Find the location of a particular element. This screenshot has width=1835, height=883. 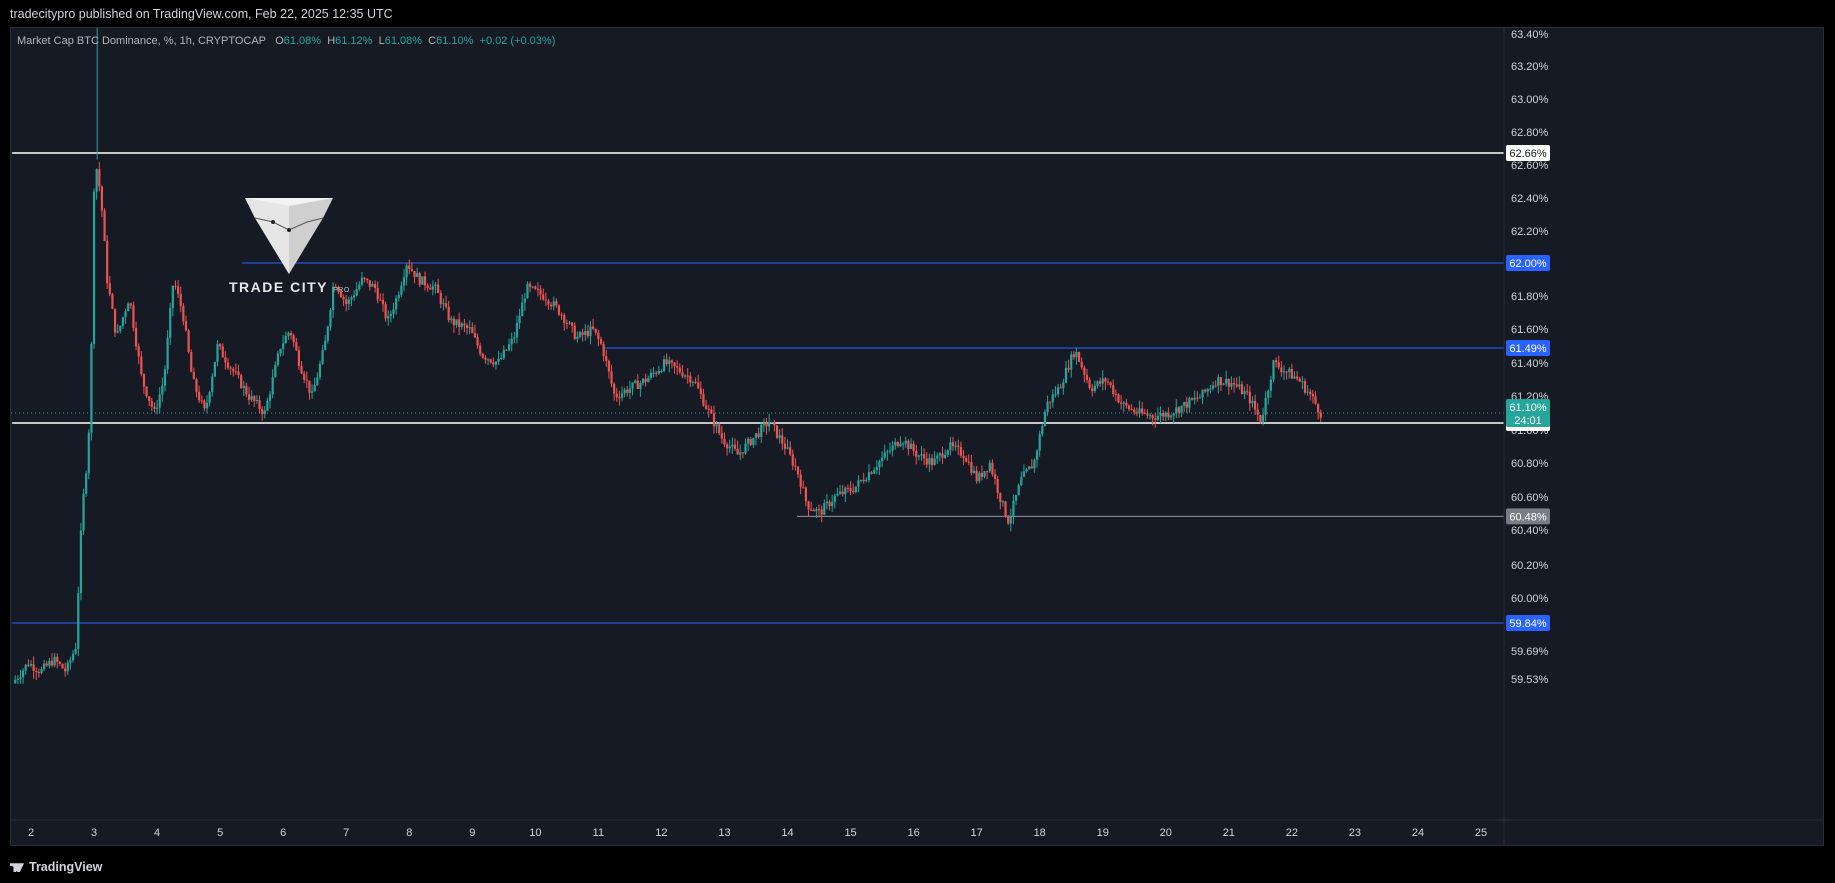

y-tick-label: 62.80% is located at coordinates (1530, 133).